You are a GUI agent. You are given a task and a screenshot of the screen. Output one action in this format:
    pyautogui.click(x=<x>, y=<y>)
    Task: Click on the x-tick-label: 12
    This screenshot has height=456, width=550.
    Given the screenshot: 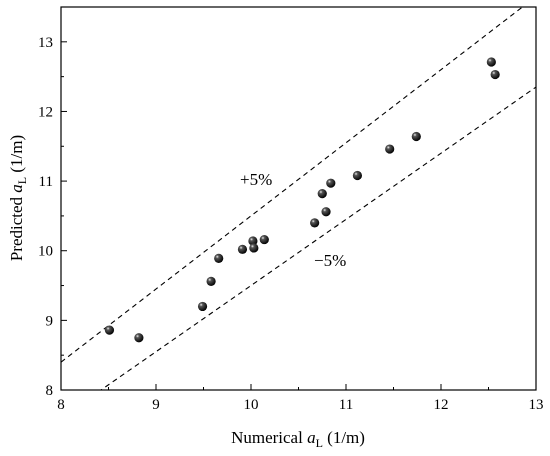 What is the action you would take?
    pyautogui.click(x=441, y=405)
    